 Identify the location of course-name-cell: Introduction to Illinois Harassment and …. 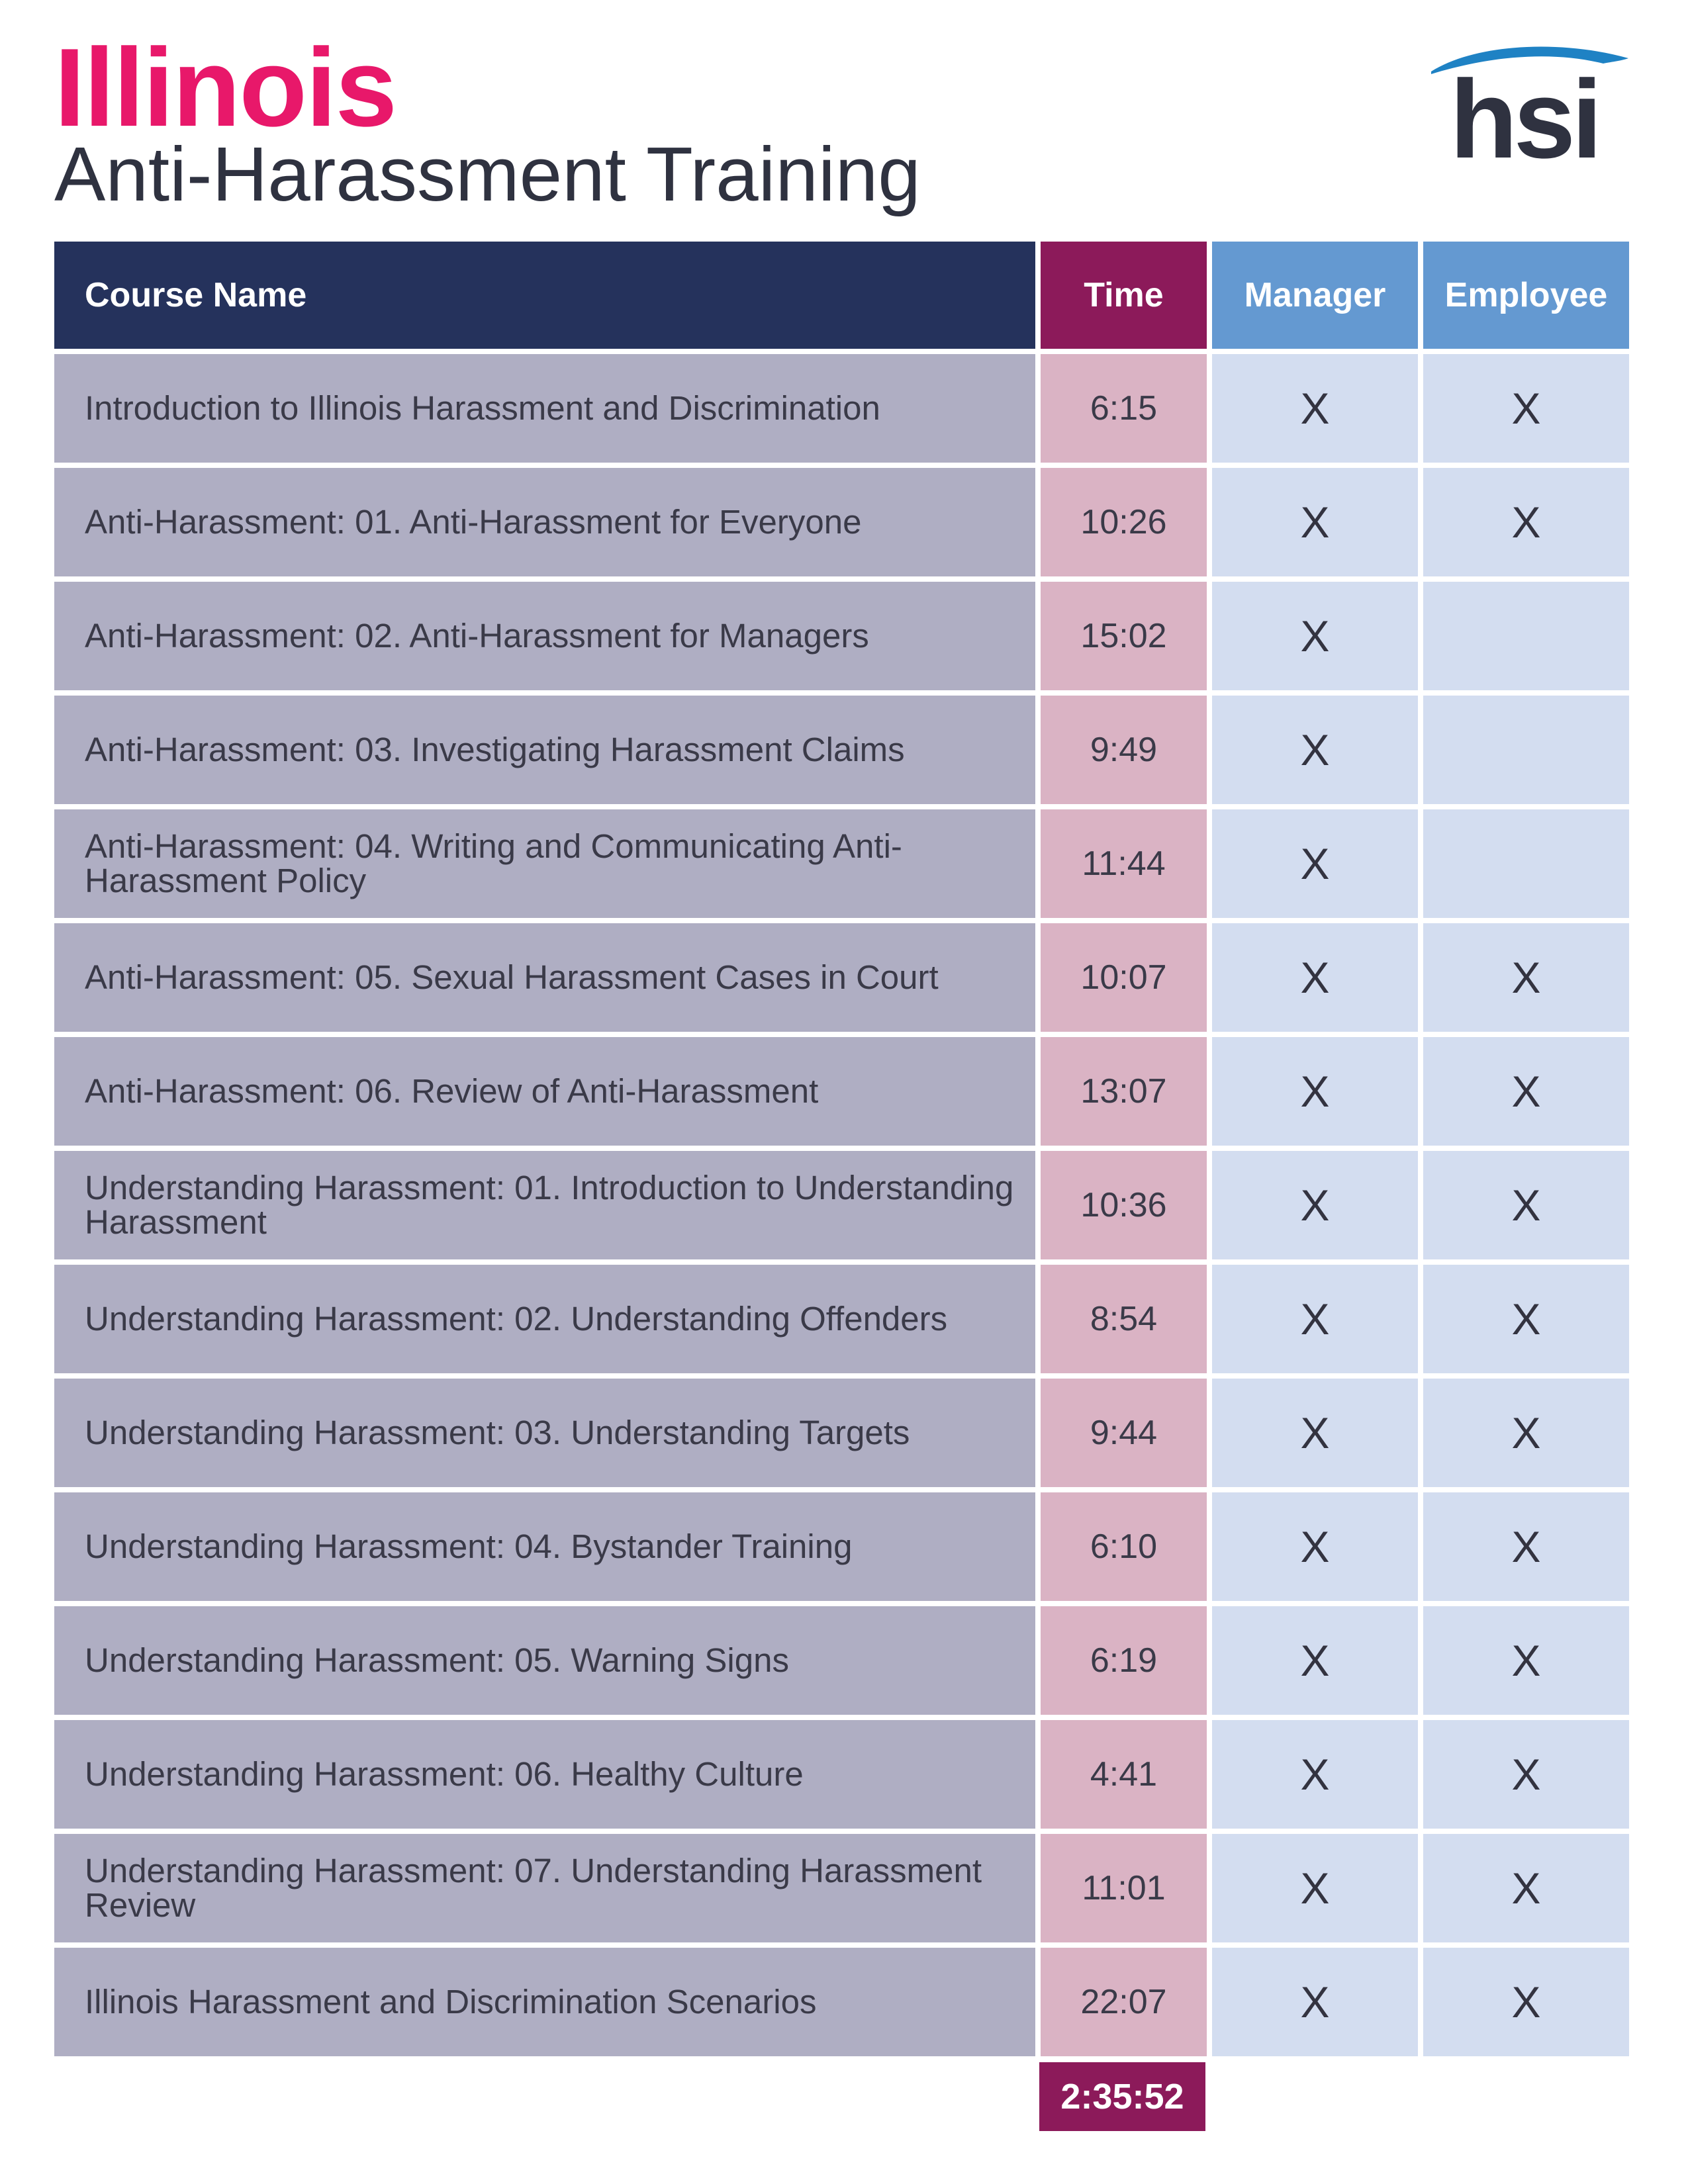
(544, 408).